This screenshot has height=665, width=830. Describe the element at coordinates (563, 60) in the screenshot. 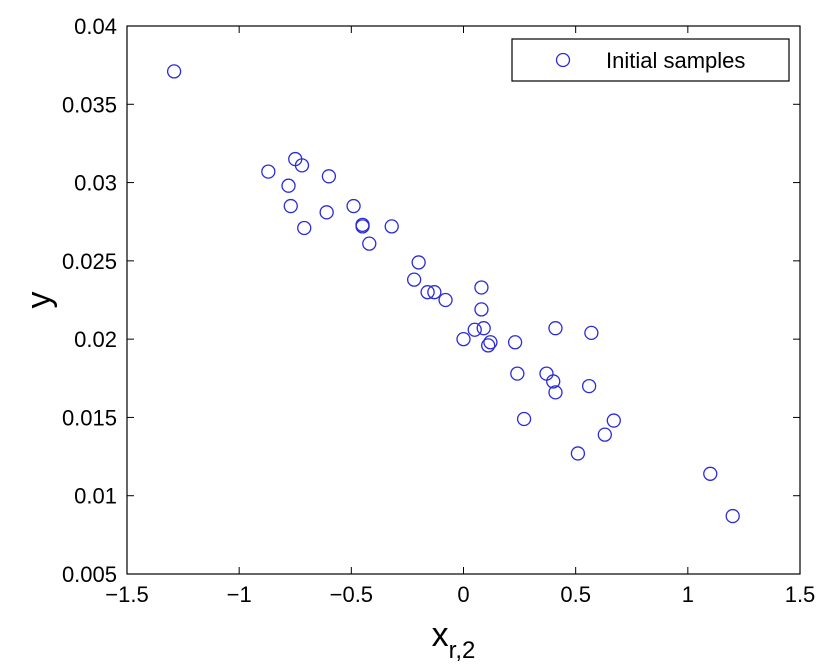

I see `legend-marker-icon` at that location.